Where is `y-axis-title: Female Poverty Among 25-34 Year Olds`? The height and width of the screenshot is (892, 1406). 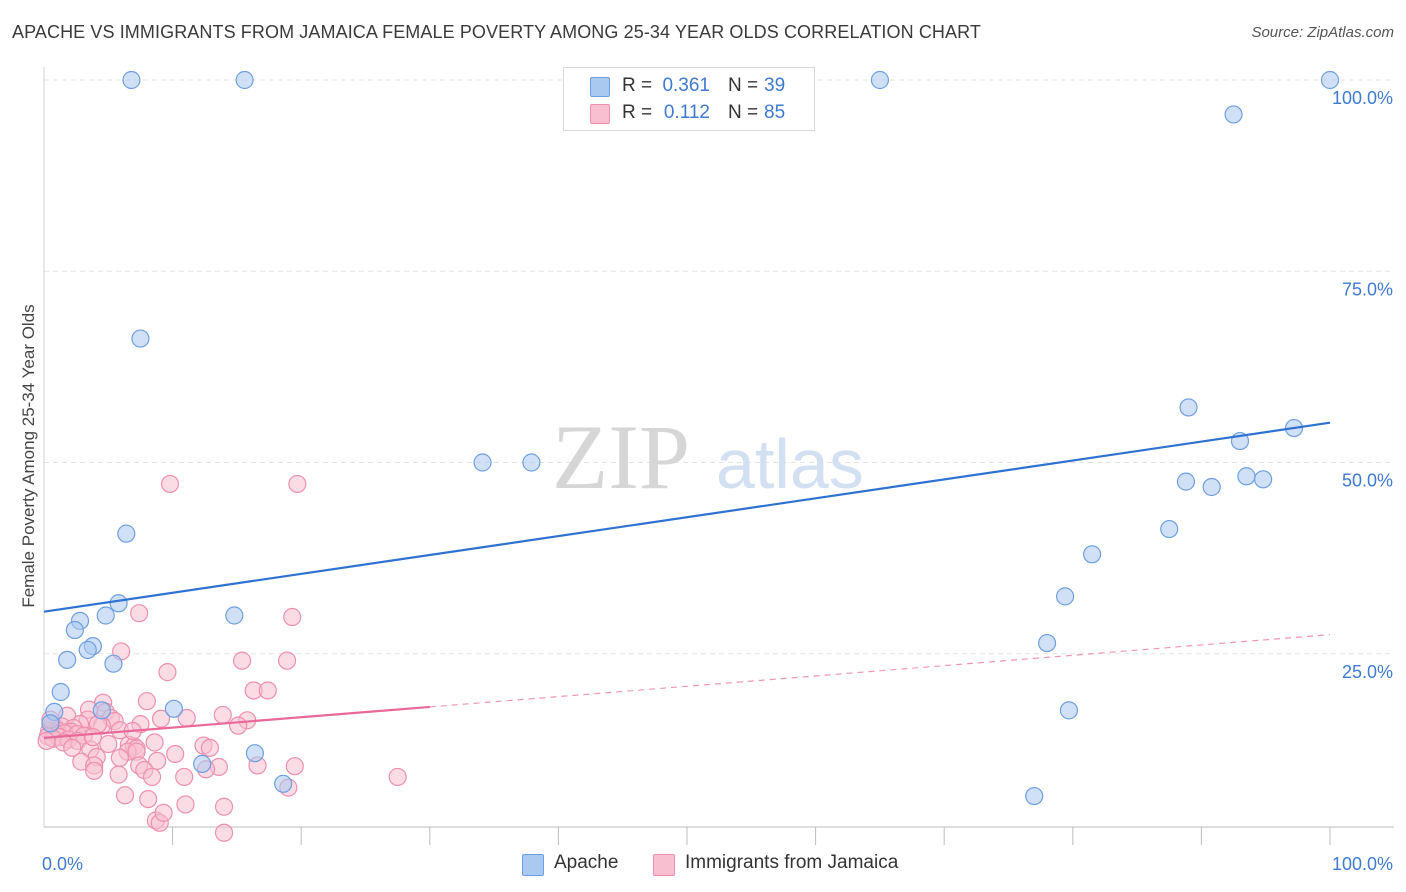 y-axis-title: Female Poverty Among 25-34 Year Olds is located at coordinates (28, 455).